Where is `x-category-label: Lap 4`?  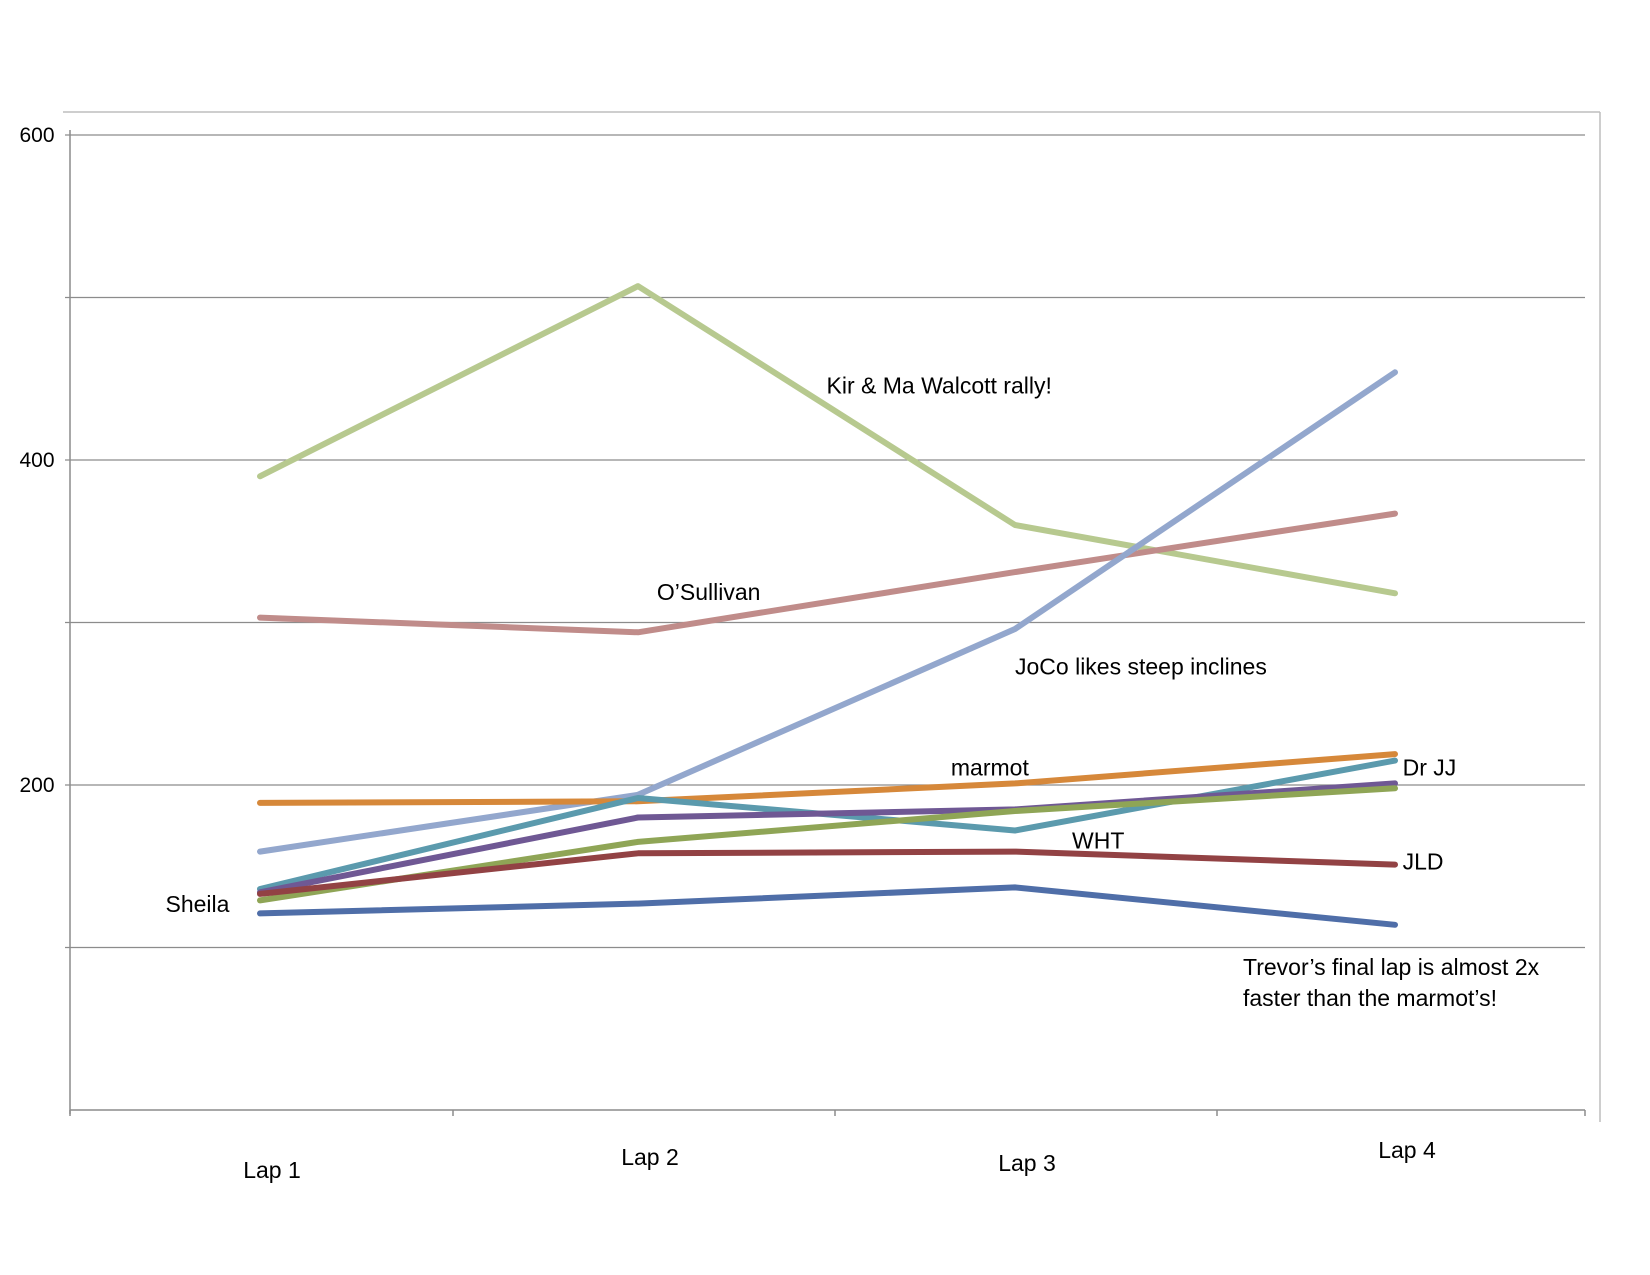 x-category-label: Lap 4 is located at coordinates (1407, 1150).